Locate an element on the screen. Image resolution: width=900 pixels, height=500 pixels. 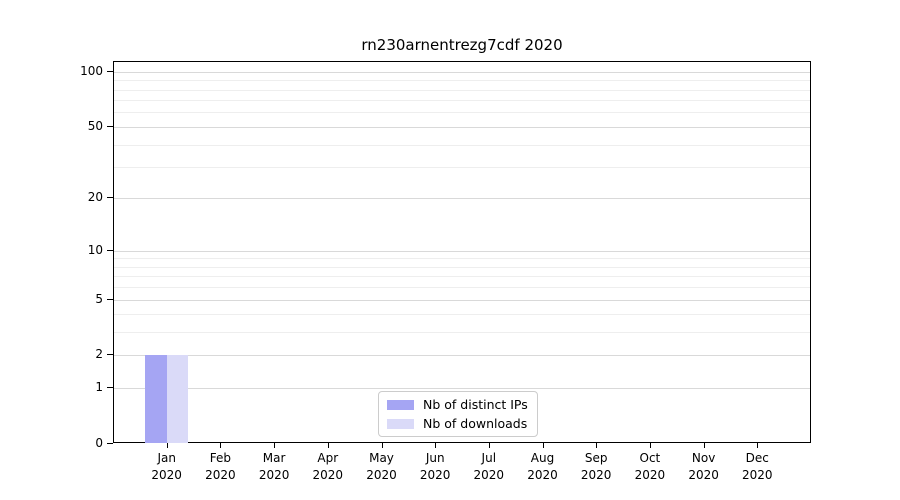
x-tick-label-jul: Jul 2020 is located at coordinates (489, 466).